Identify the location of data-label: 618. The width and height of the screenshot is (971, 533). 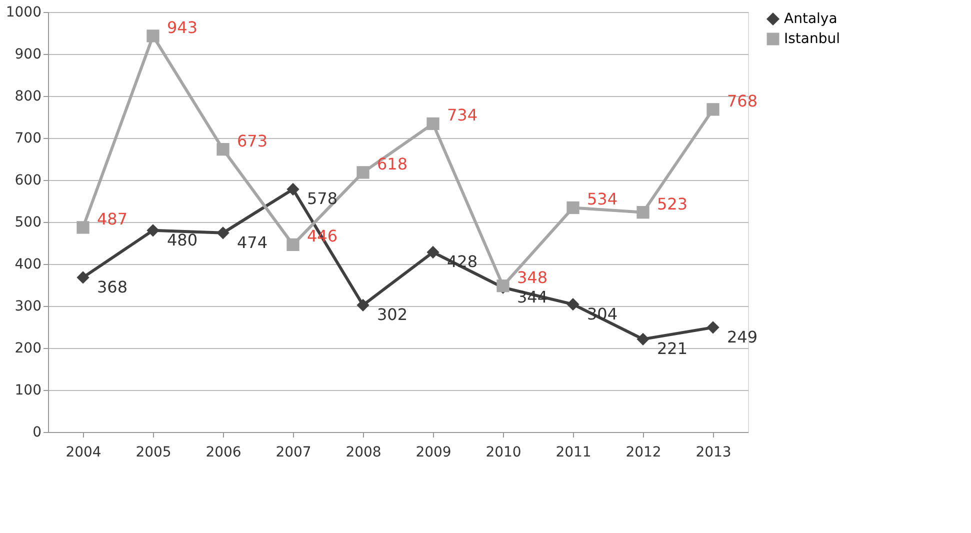
(392, 164).